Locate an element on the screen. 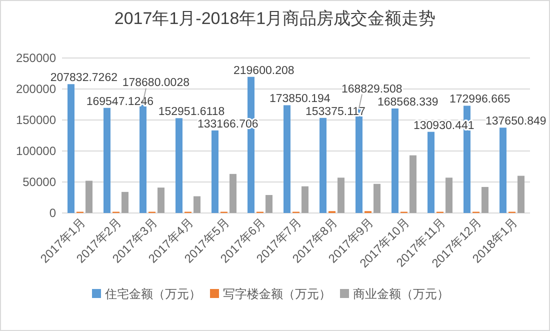  y-tick-label: 150000 is located at coordinates (36, 120).